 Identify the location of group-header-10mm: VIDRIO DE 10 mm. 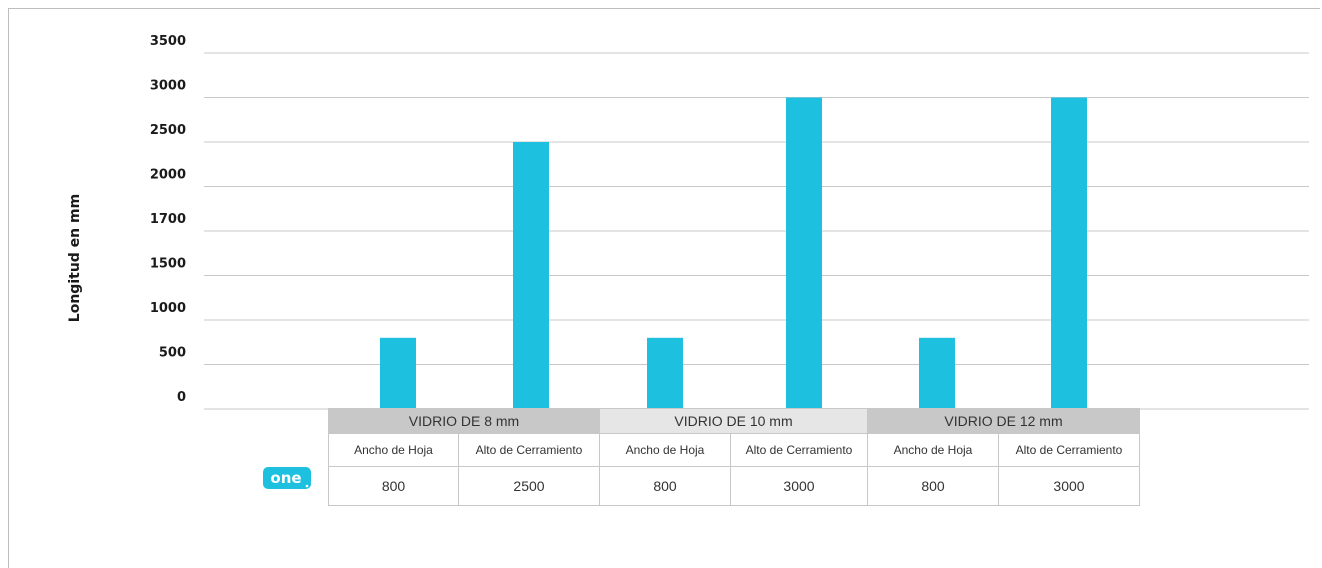
(733, 421).